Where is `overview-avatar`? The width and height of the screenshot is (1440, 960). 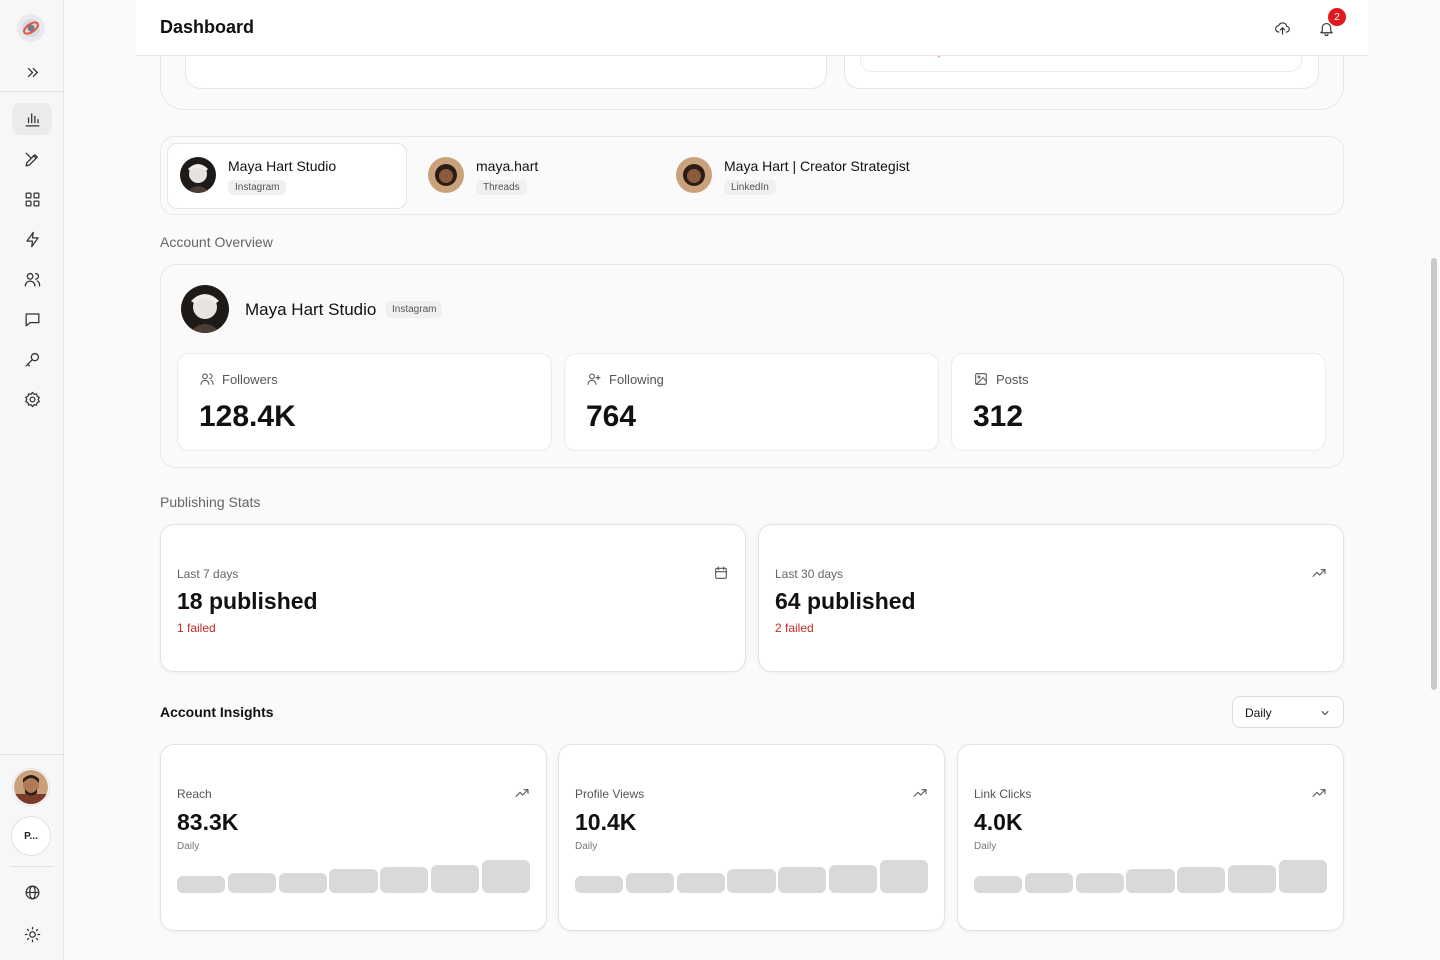
overview-avatar is located at coordinates (205, 309).